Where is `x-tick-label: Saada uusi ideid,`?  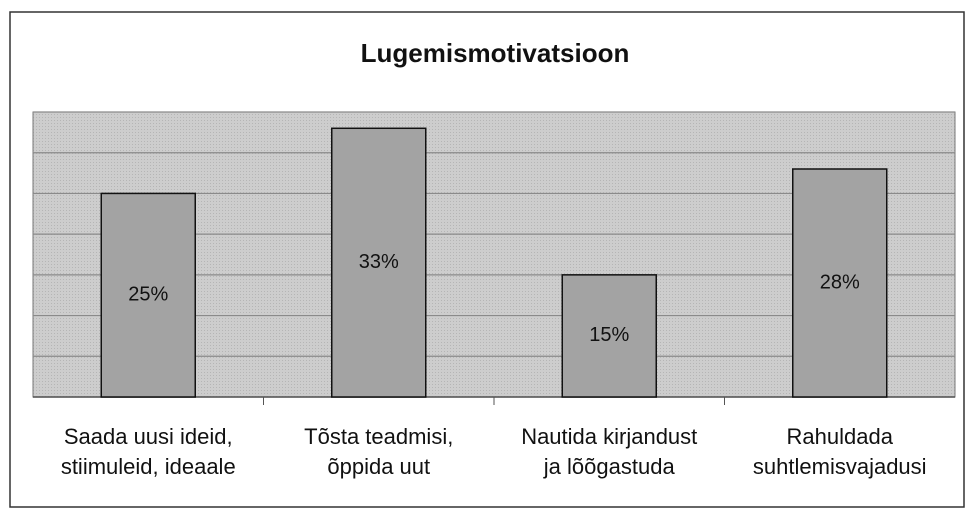 x-tick-label: Saada uusi ideid, is located at coordinates (148, 436).